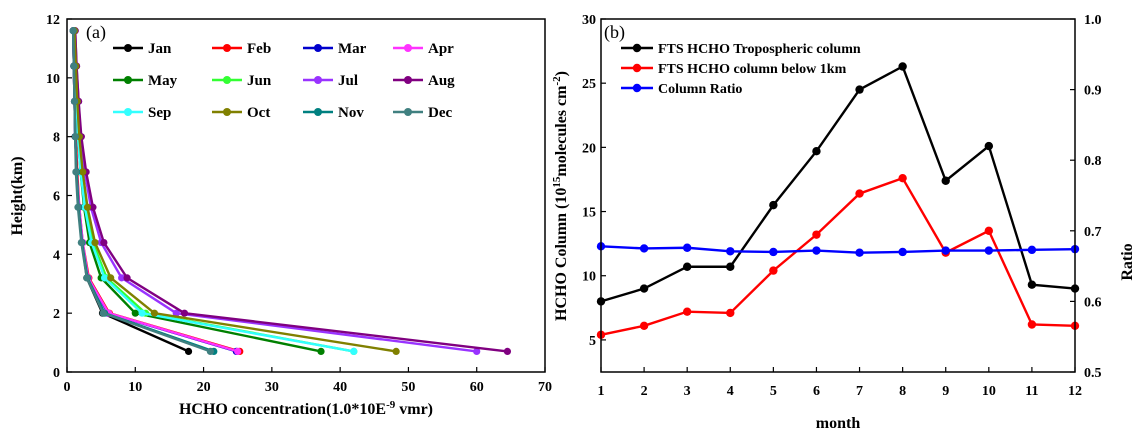 Image resolution: width=1141 pixels, height=436 pixels. Describe the element at coordinates (56, 255) in the screenshot. I see `chart-a-y-tick-label: 4` at that location.